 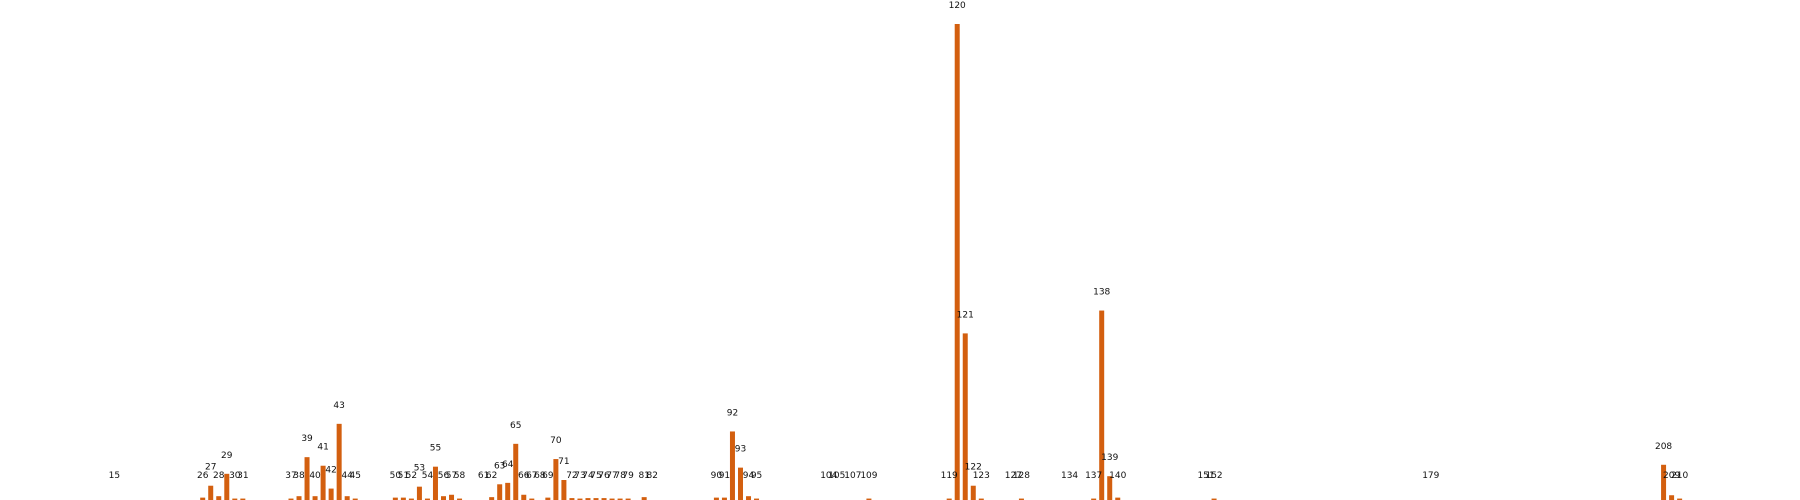 I want to click on bar-label-42: 42, so click(x=330, y=471).